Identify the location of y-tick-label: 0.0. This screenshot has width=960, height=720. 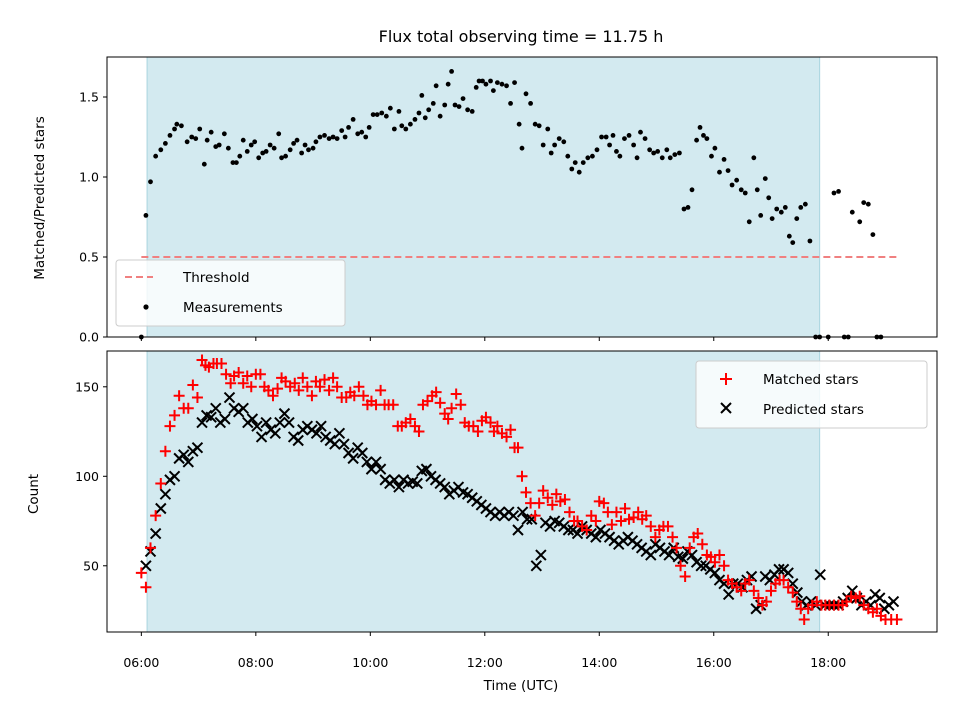
(89, 337).